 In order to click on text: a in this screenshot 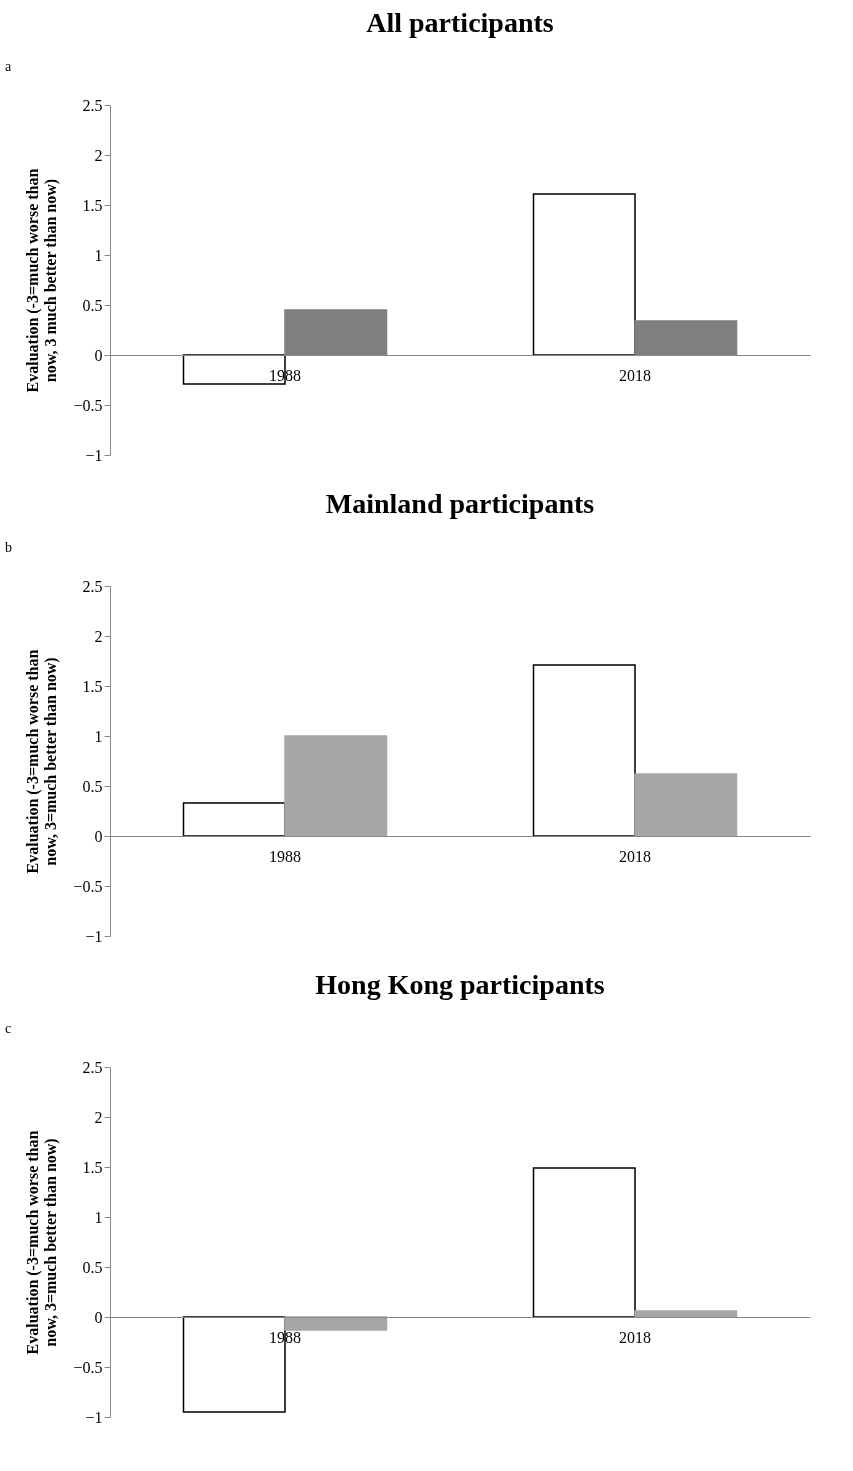, I will do `click(8, 66)`.